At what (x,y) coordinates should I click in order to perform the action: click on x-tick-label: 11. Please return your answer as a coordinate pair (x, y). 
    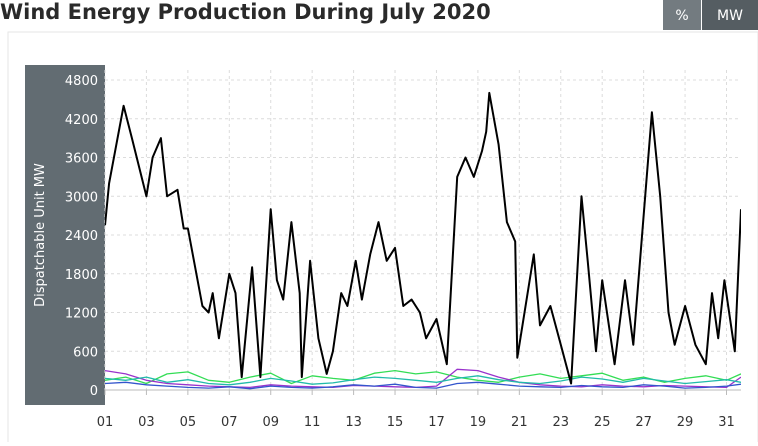
    Looking at the image, I should click on (312, 422).